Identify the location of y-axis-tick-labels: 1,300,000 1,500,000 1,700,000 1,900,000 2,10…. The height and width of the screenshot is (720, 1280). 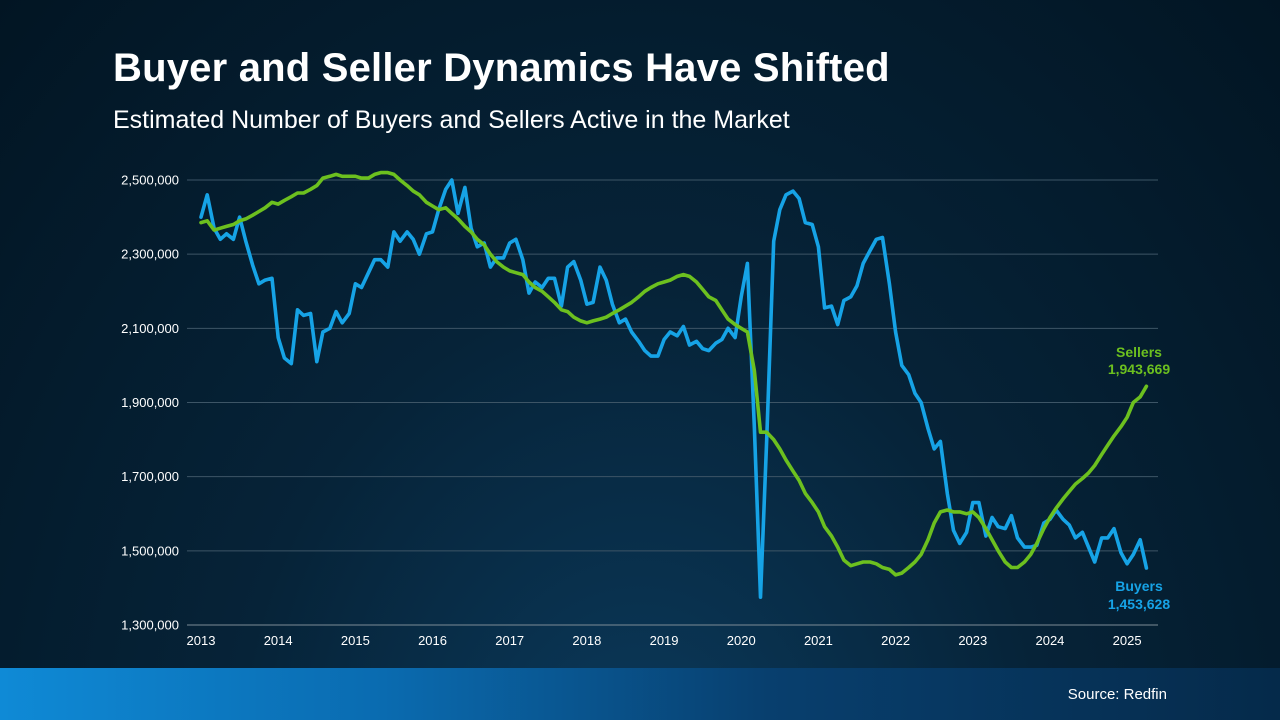
(150, 403).